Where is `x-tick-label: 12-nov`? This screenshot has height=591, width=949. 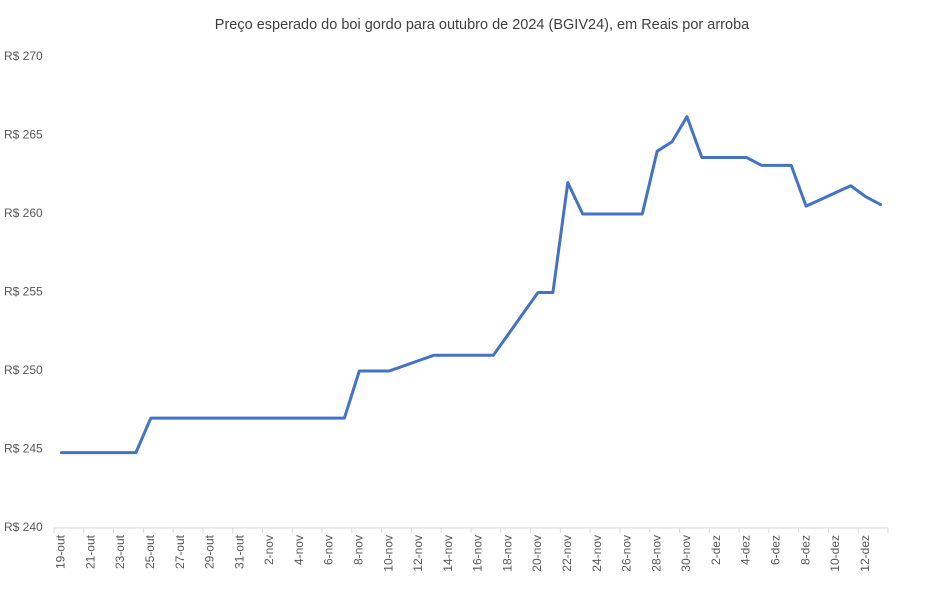
x-tick-label: 12-nov is located at coordinates (418, 553).